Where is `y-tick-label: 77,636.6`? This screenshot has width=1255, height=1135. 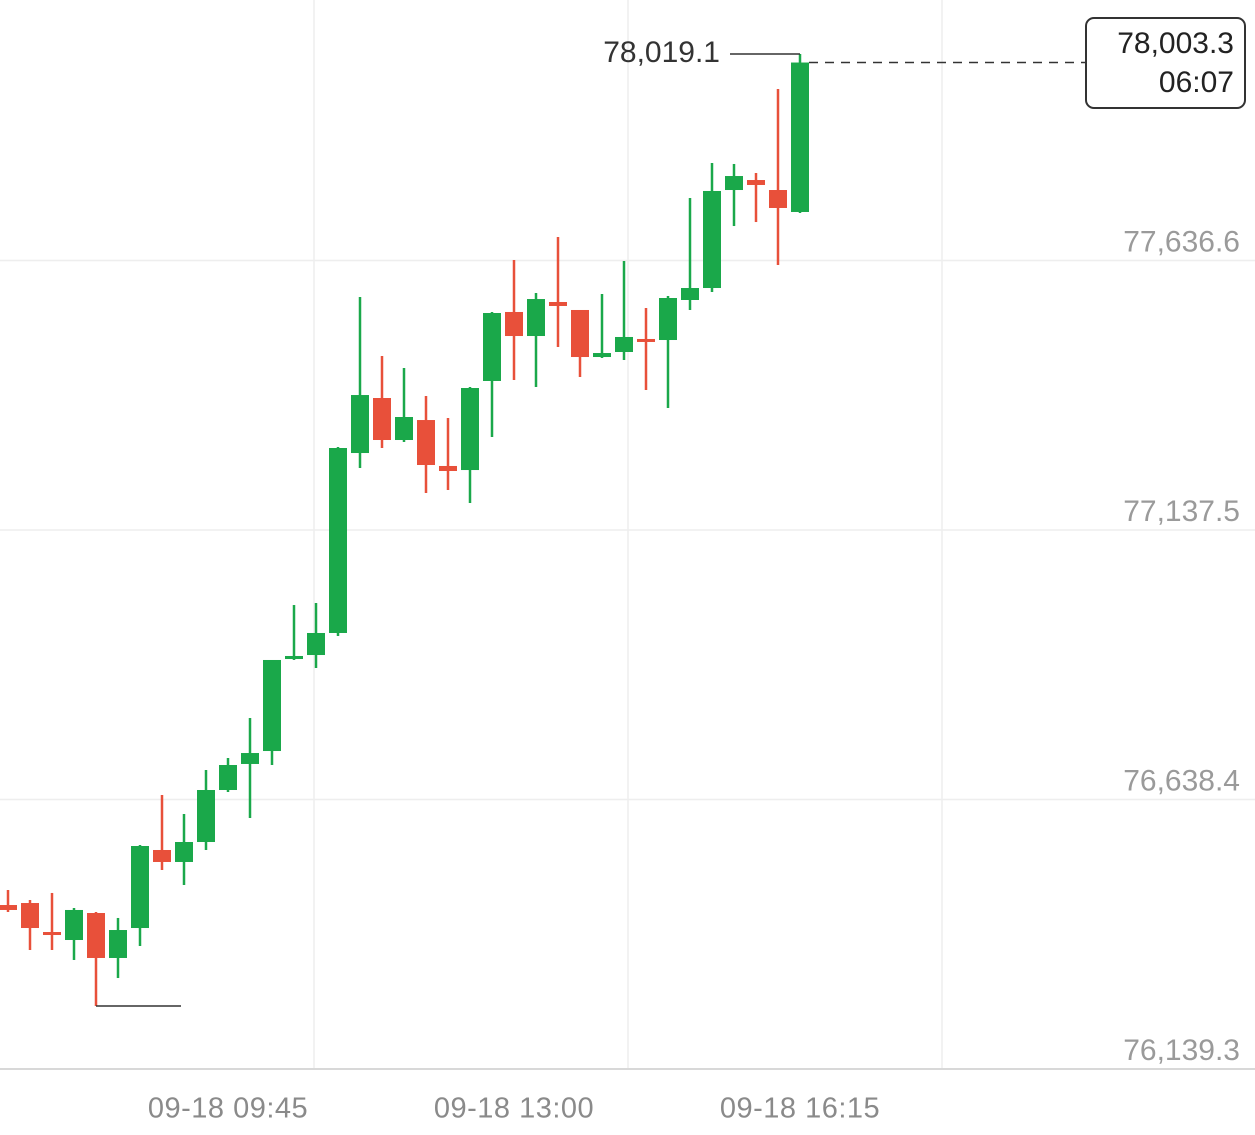 y-tick-label: 77,636.6 is located at coordinates (1181, 241).